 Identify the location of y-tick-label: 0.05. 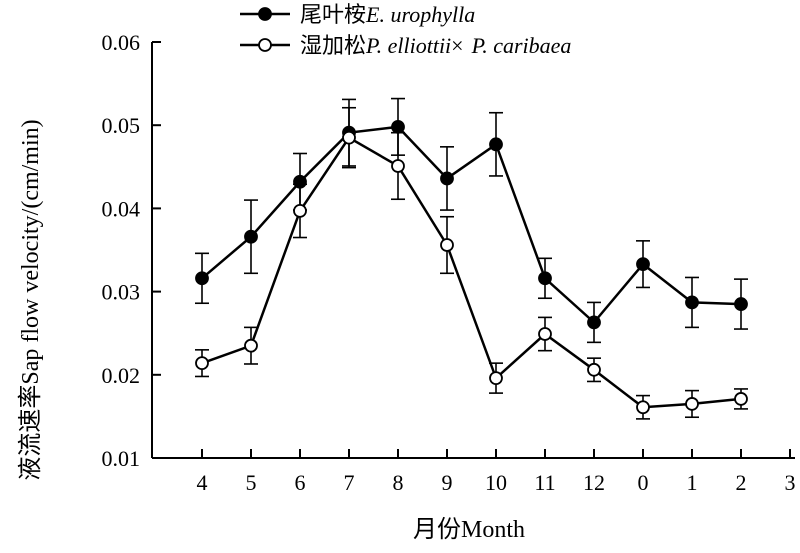
(121, 125).